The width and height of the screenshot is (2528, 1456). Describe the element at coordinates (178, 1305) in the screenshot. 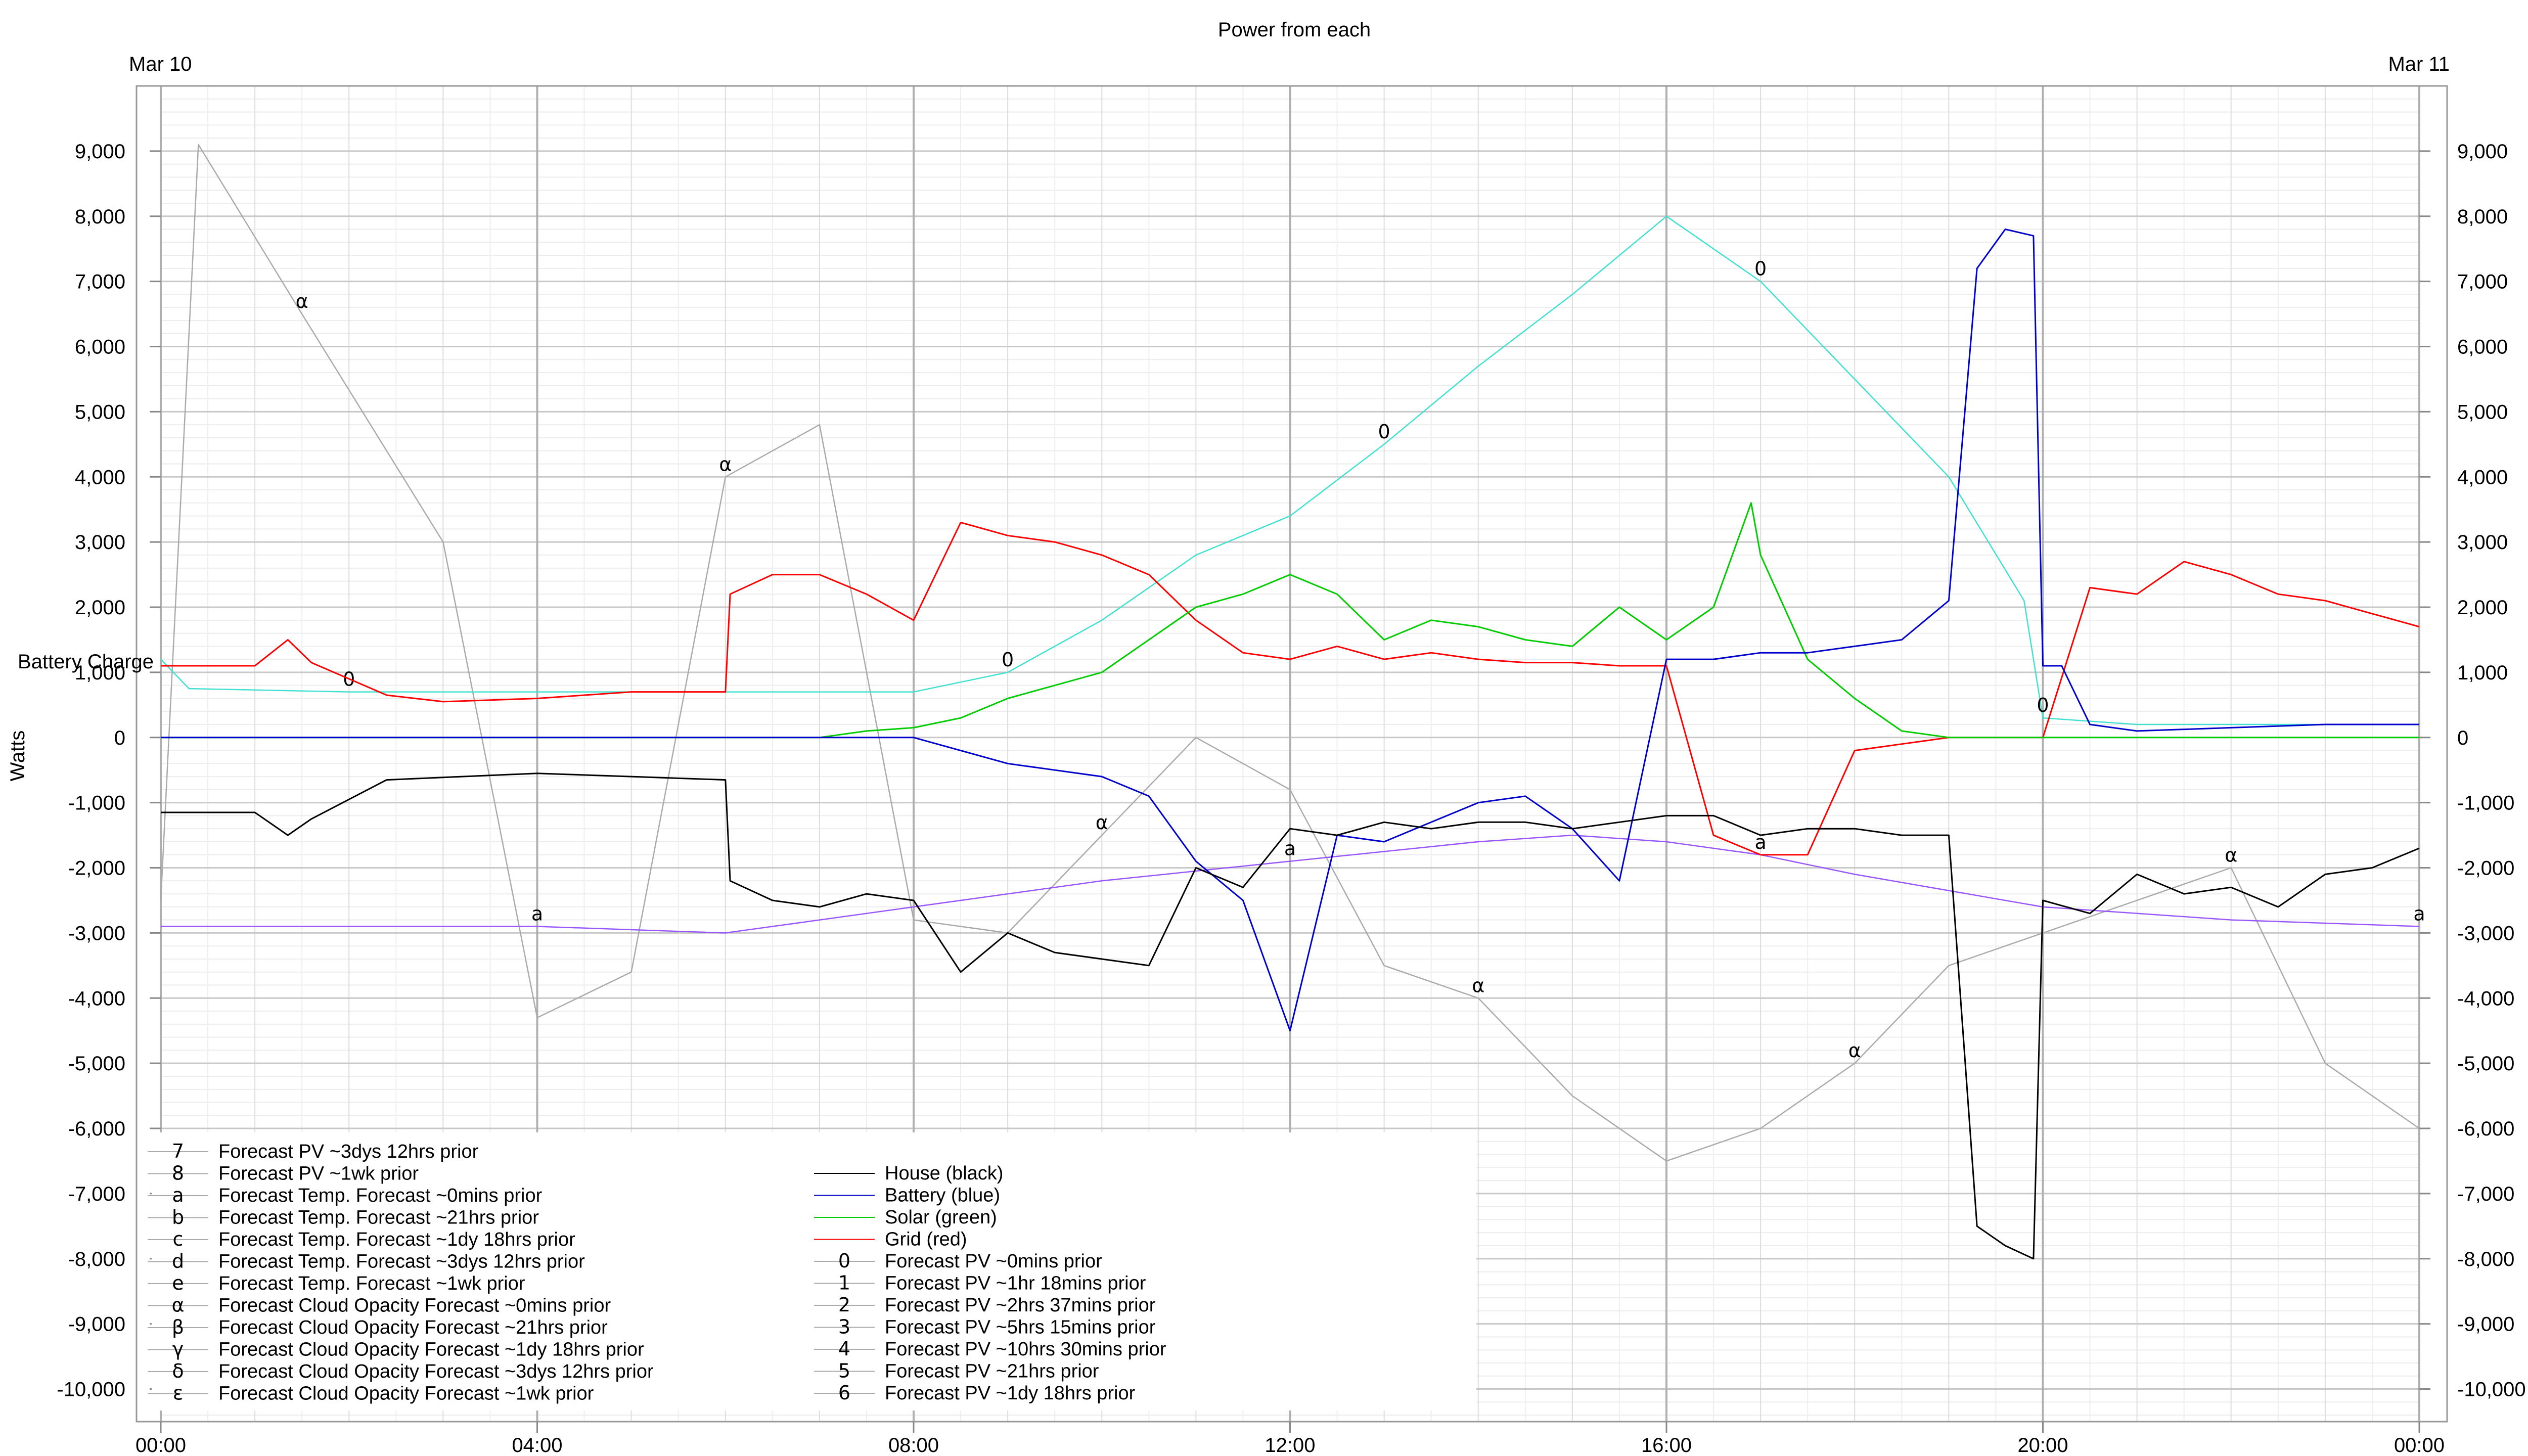

I see `legend-marker: α` at that location.